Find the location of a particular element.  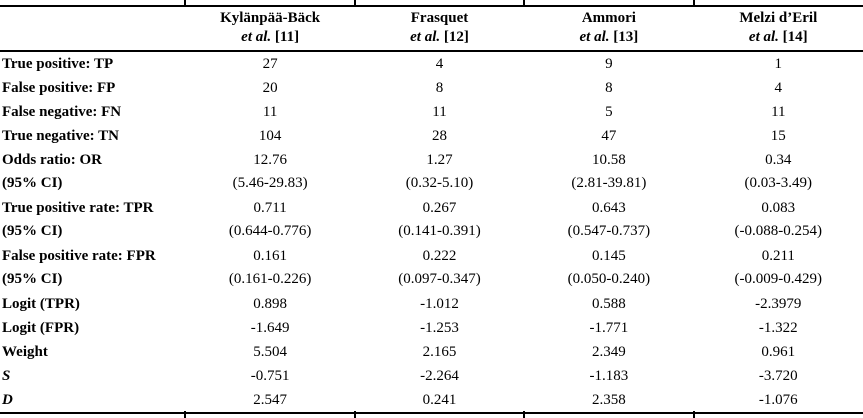

value-cell: 0.34 (0.03-3.49) is located at coordinates (778, 172).